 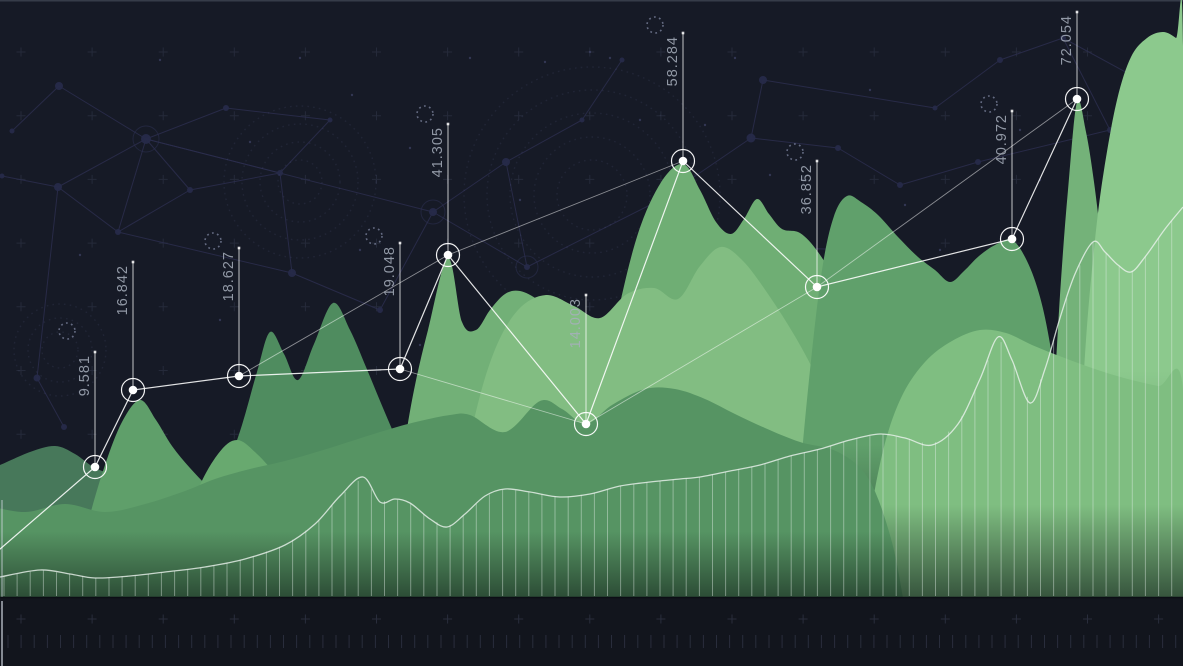 I want to click on data-point-label: 14.003, so click(x=576, y=323).